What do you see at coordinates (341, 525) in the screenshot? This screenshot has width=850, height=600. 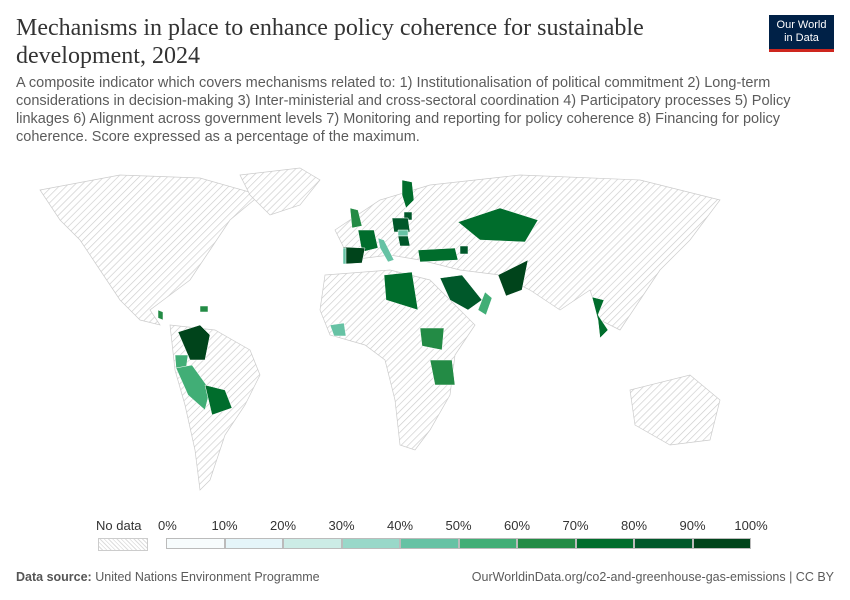 I see `legend-tick: 30%` at bounding box center [341, 525].